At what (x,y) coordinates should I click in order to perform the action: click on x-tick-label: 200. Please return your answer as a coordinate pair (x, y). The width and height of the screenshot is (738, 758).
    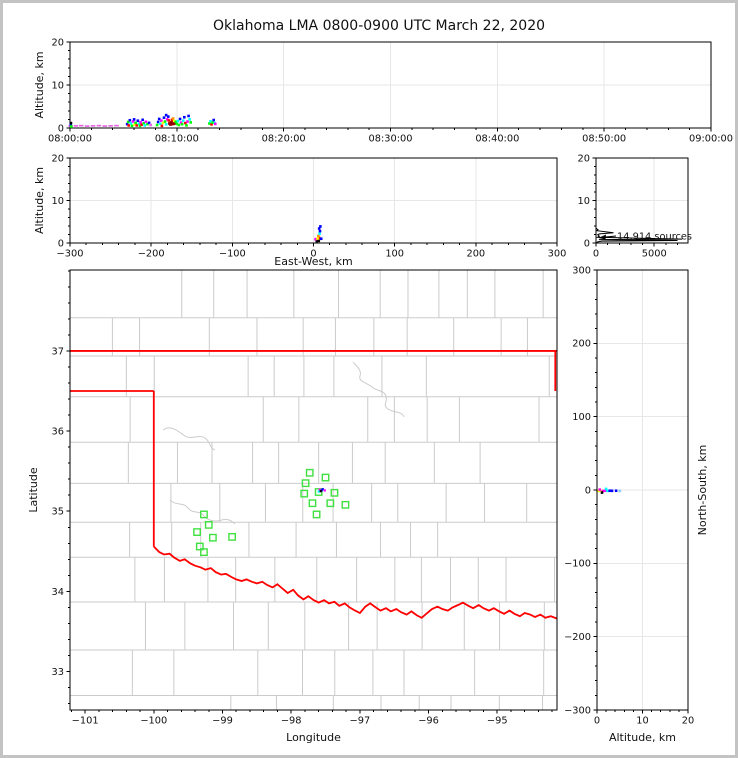
    Looking at the image, I should click on (475, 254).